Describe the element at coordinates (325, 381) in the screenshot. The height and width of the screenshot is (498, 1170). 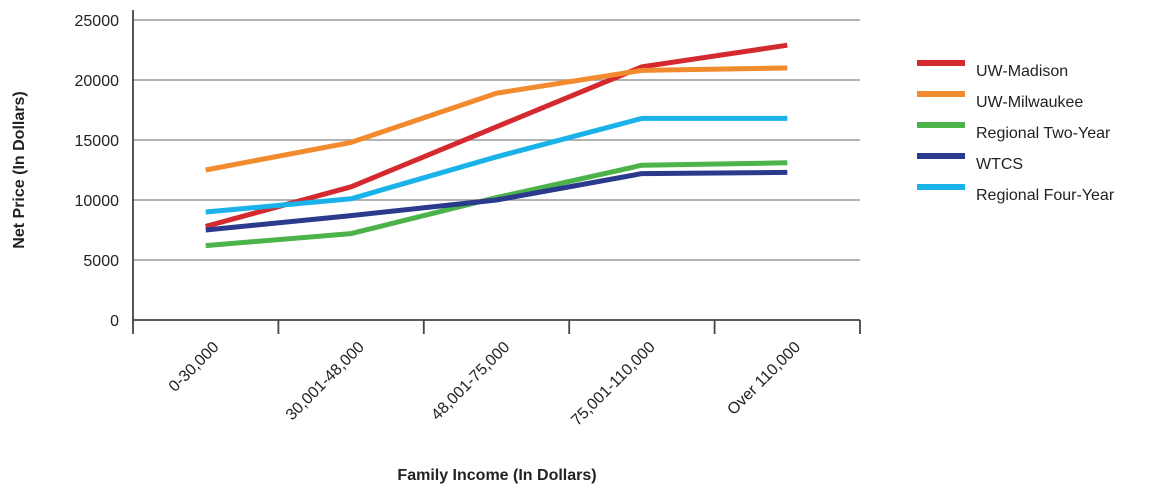
I see `x-tick-label: 30,001-48,000` at that location.